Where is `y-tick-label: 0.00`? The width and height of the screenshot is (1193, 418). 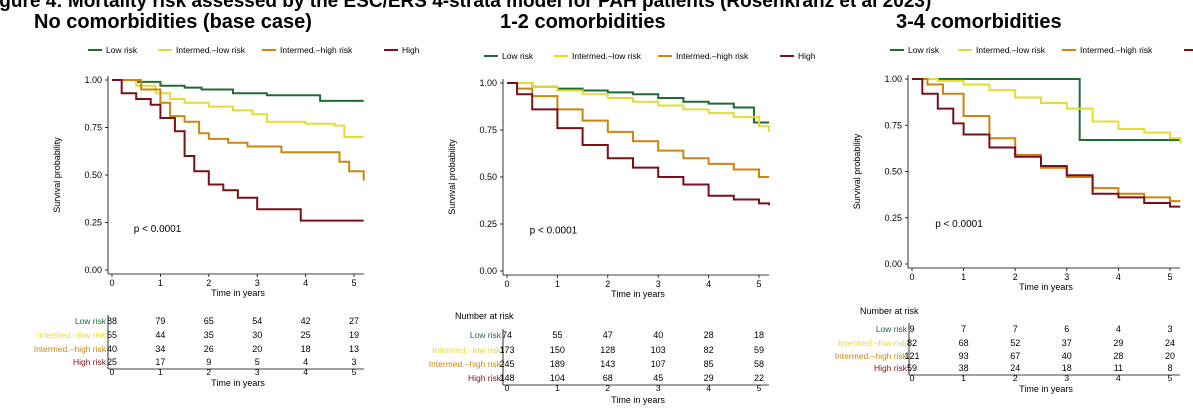 y-tick-label: 0.00 is located at coordinates (893, 264).